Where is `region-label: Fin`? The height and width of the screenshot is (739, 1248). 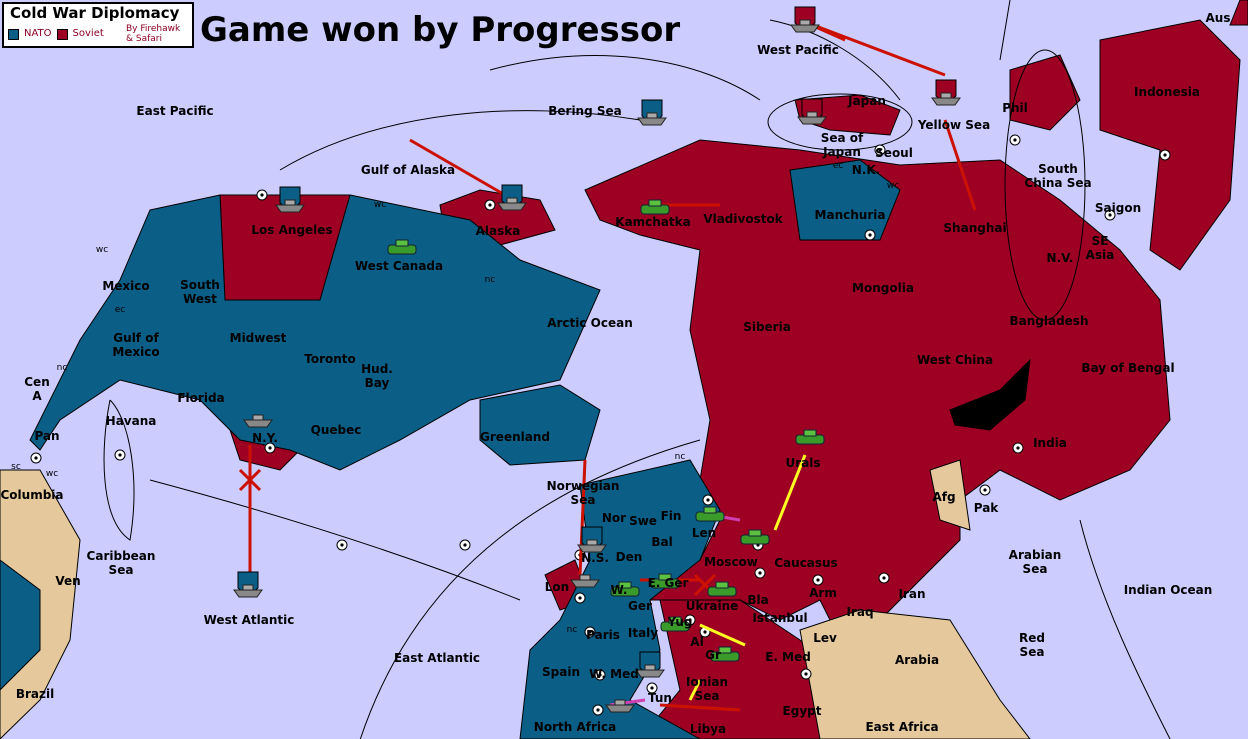
region-label: Fin is located at coordinates (671, 516).